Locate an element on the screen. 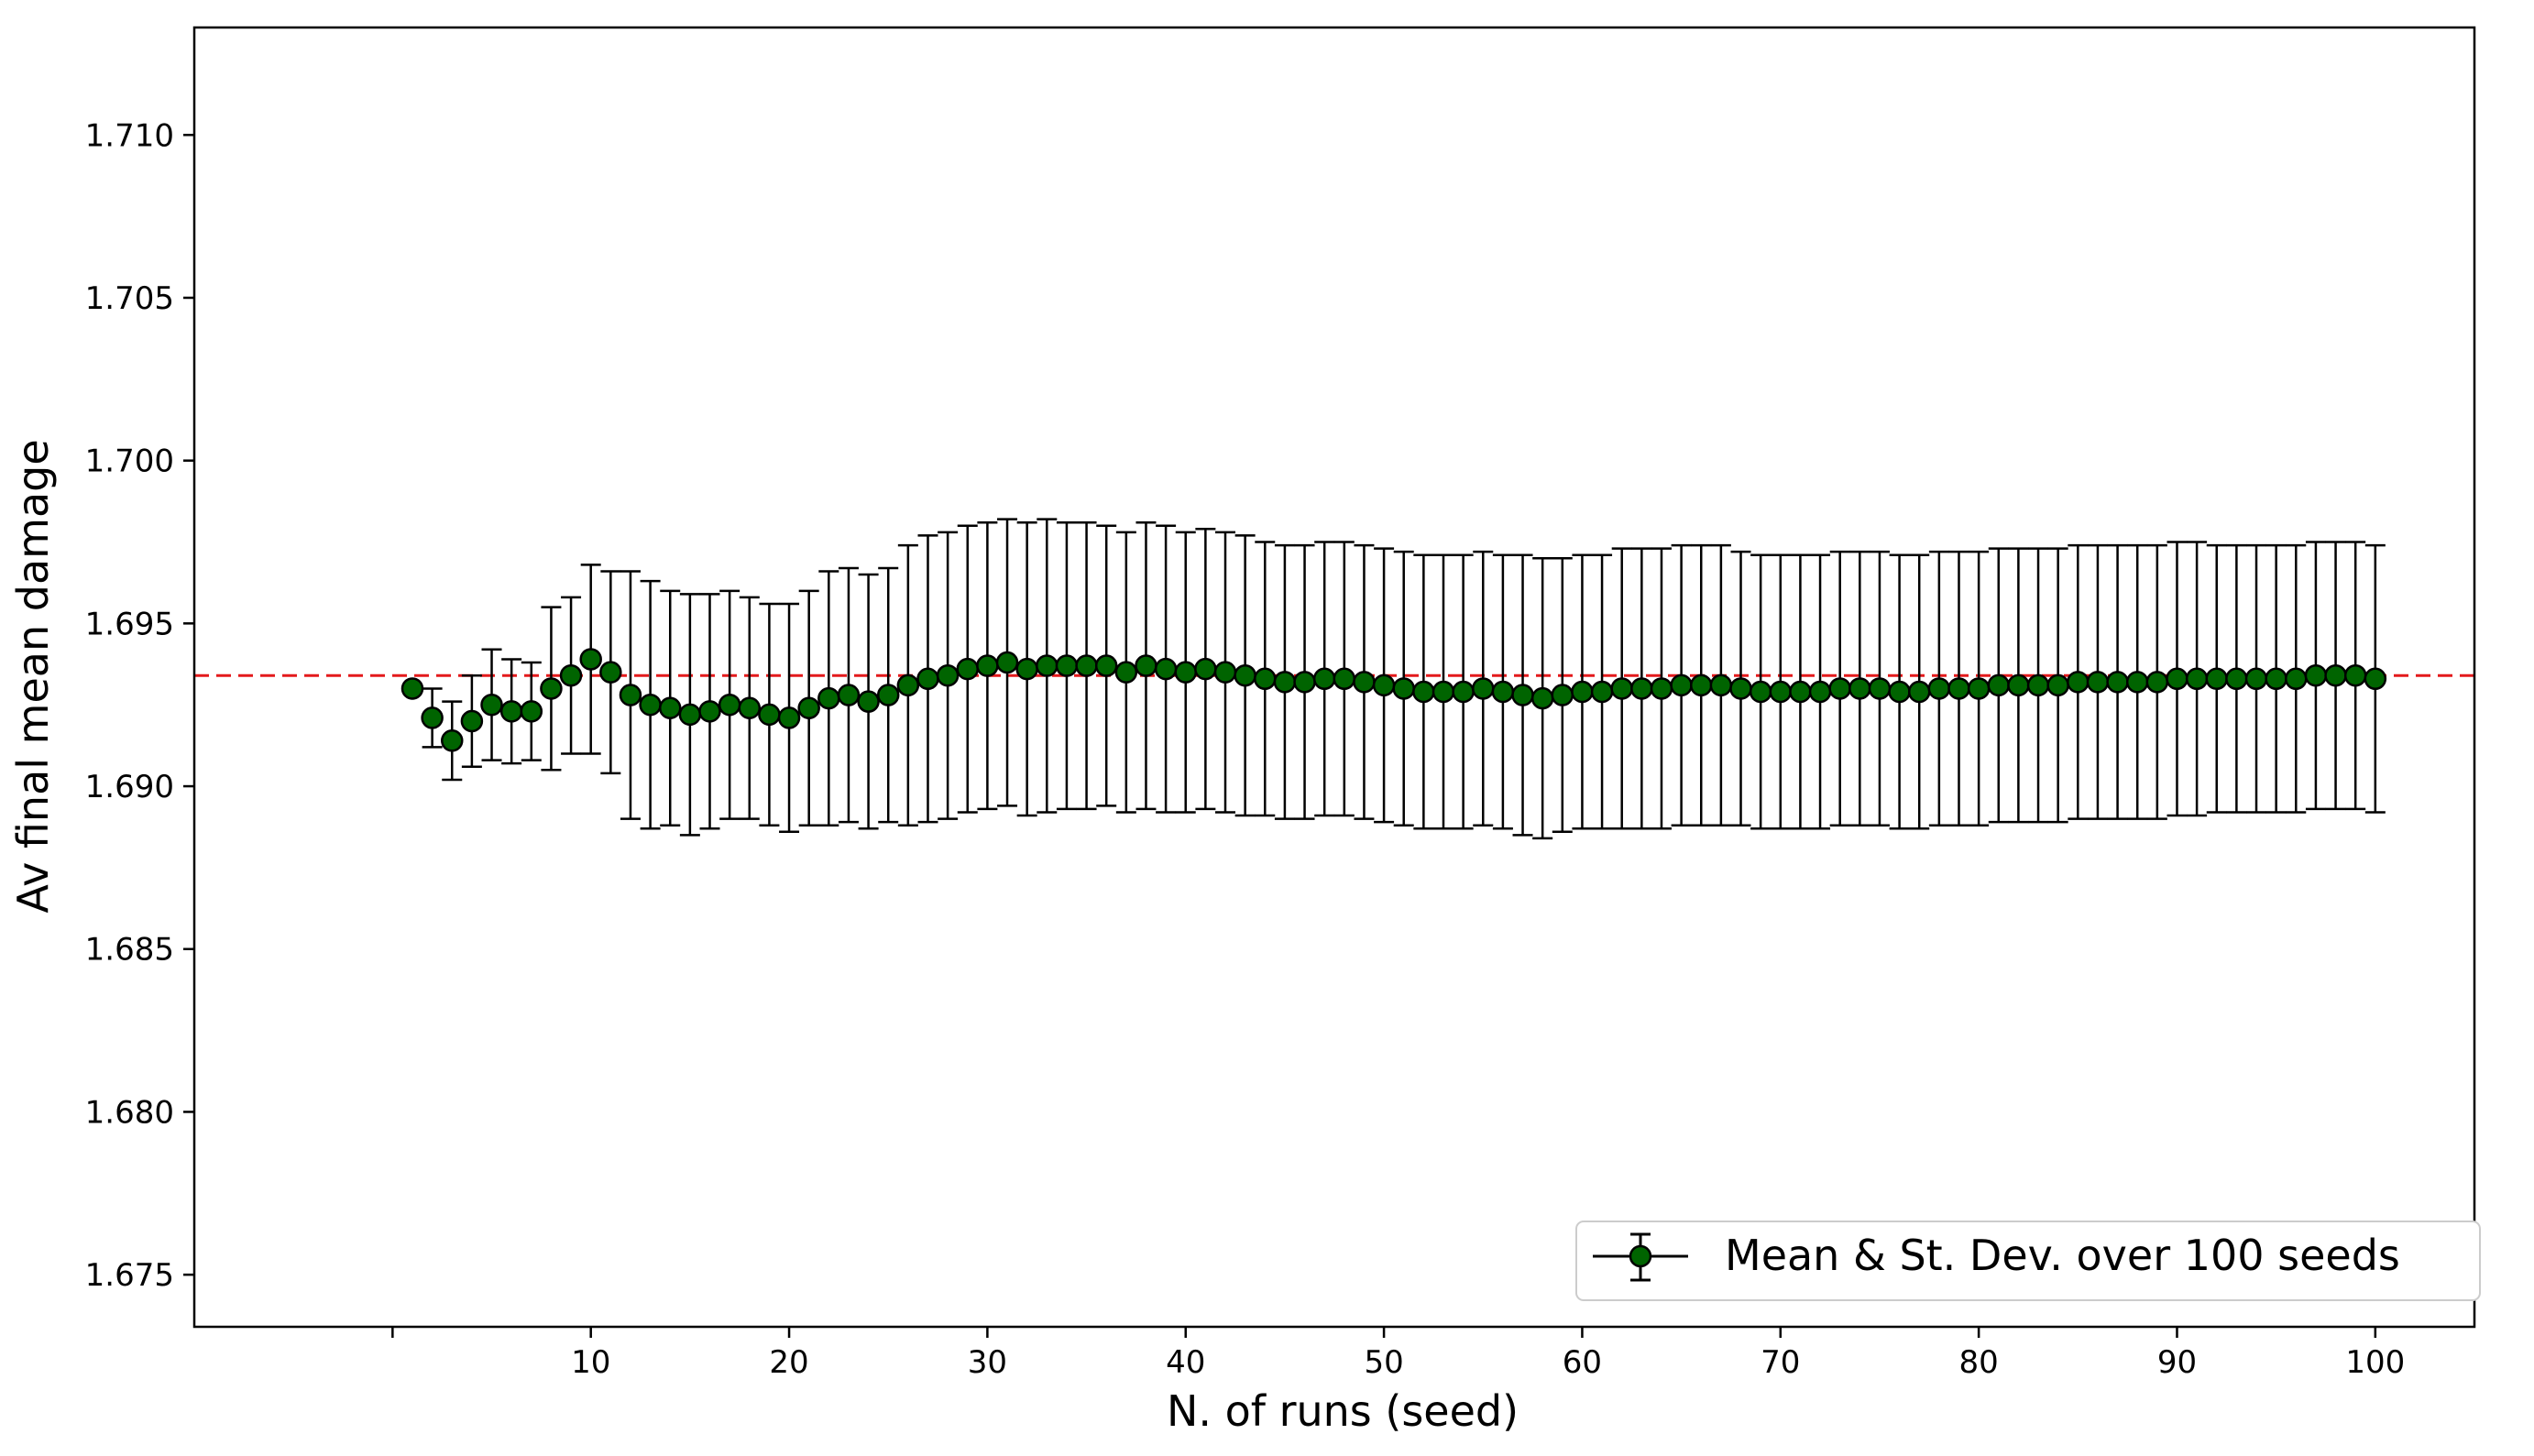 This screenshot has width=2534, height=1456. x-tick-label: 70 is located at coordinates (1780, 1362).